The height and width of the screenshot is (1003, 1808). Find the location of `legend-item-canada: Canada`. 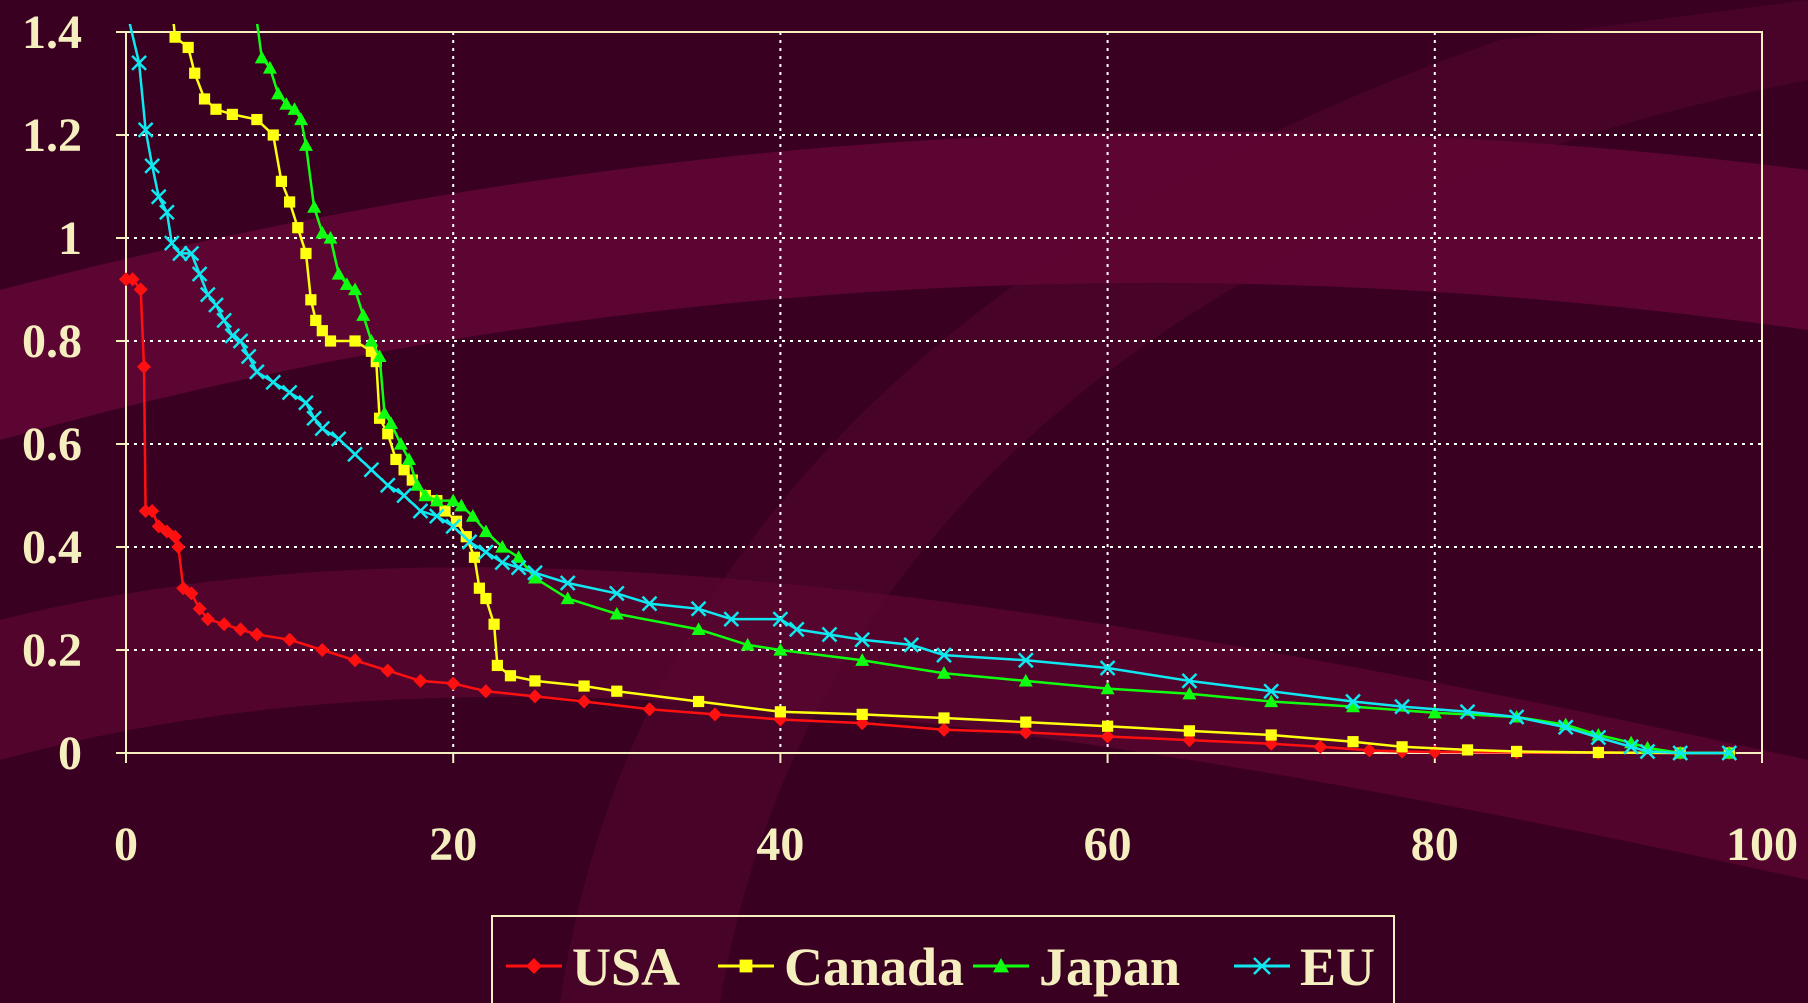

legend-item-canada: Canada is located at coordinates (841, 967).